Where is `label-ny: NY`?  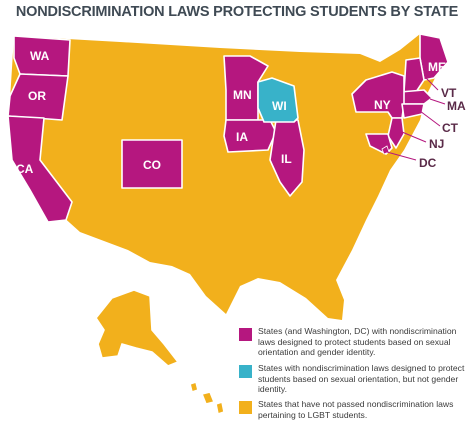 label-ny: NY is located at coordinates (382, 105).